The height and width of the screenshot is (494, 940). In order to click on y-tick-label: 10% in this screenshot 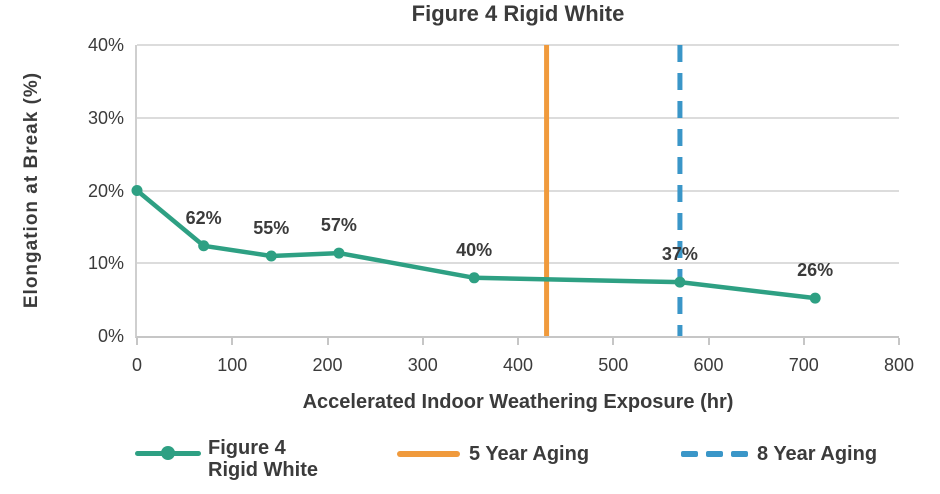, I will do `click(105, 263)`.